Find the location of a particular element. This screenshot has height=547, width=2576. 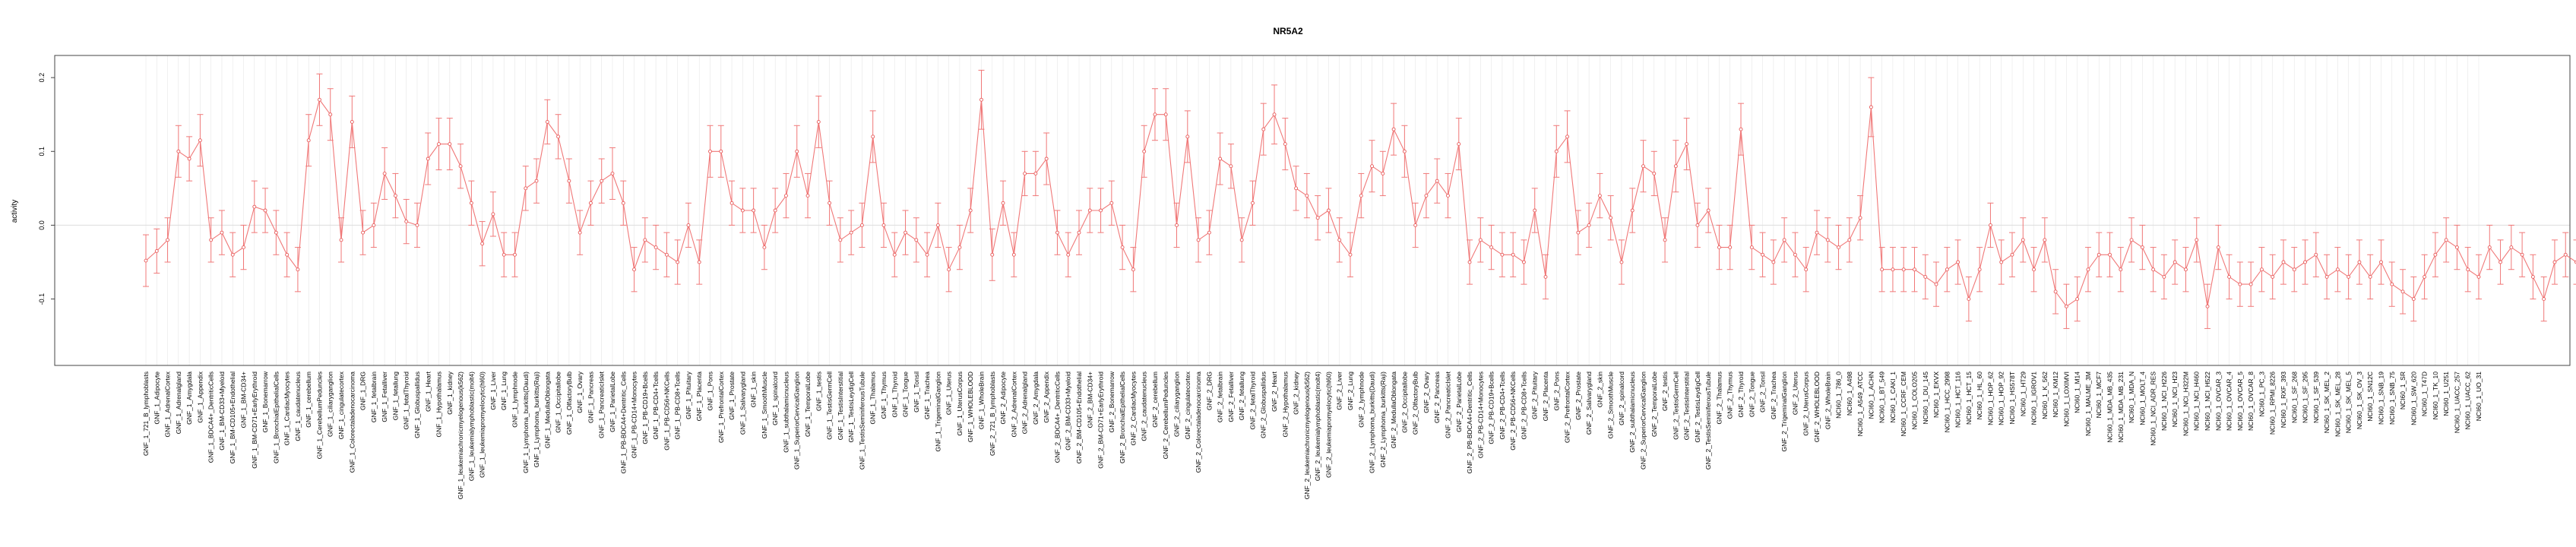

x-tick-label: GNF_2_Placenta is located at coordinates (1545, 396).